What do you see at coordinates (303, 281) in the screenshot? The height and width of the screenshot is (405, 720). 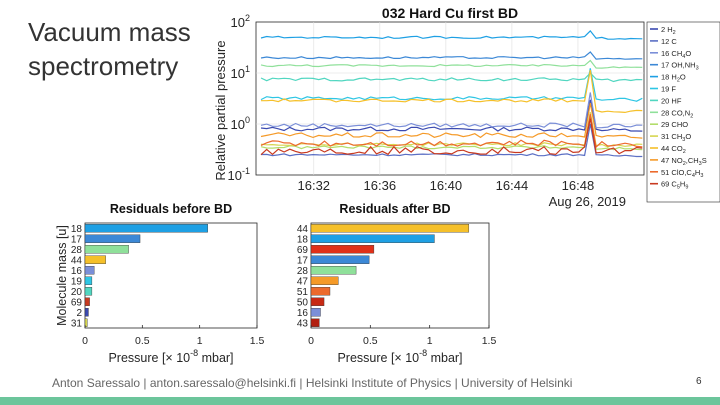 I see `category-label: 47` at bounding box center [303, 281].